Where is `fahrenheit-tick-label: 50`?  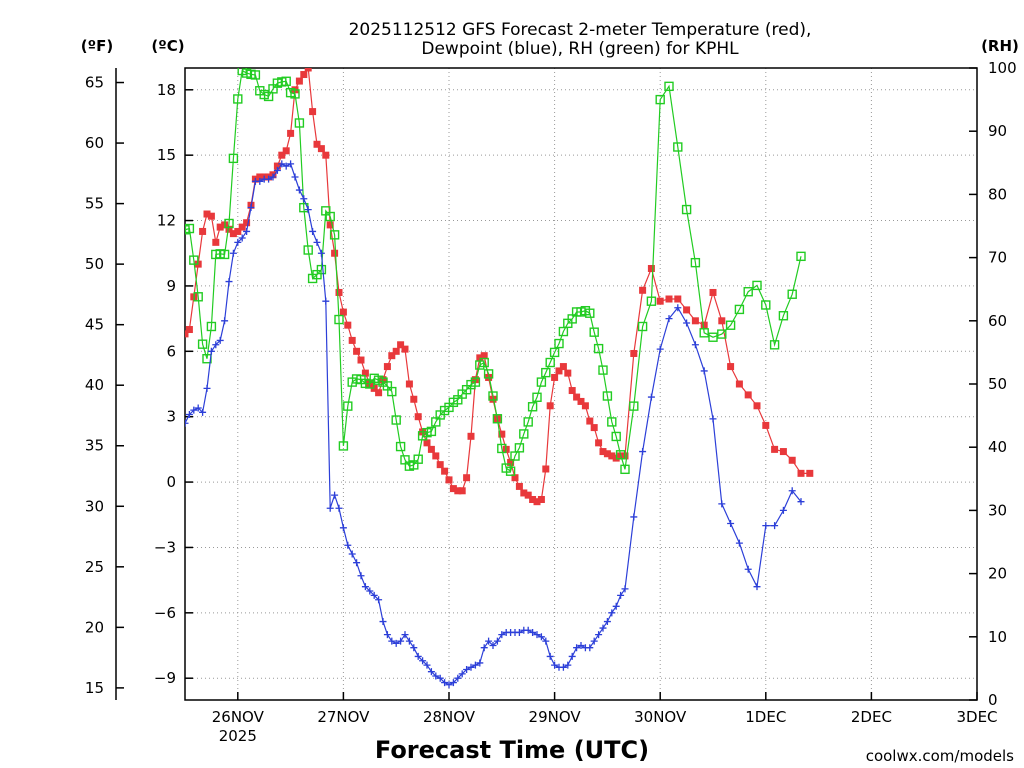
fahrenheit-tick-label: 50 is located at coordinates (94, 264).